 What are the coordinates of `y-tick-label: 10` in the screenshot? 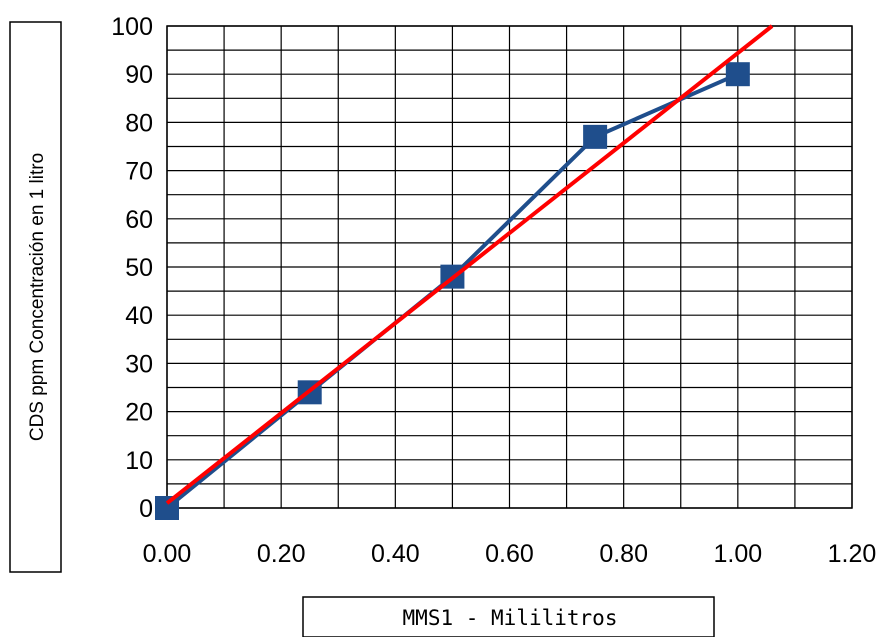 It's located at (139, 461).